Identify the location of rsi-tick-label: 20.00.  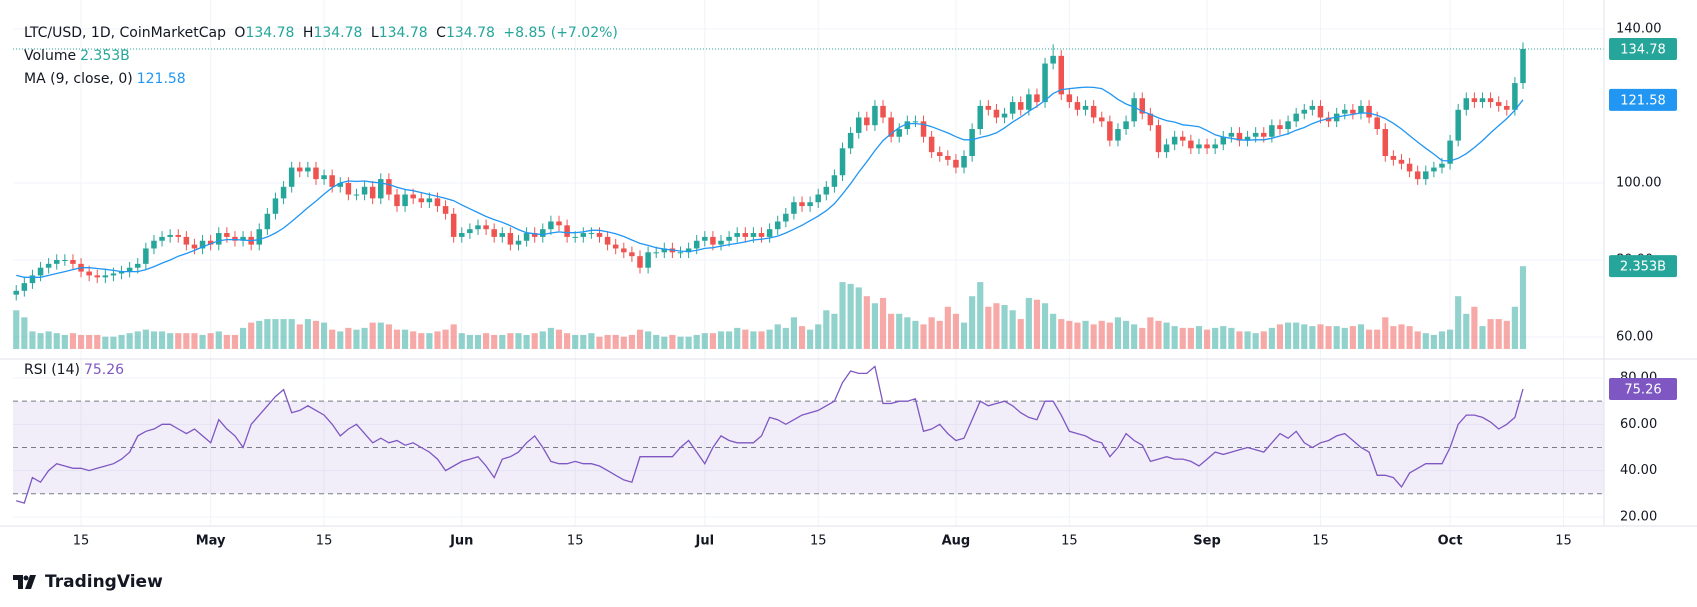
(1638, 516).